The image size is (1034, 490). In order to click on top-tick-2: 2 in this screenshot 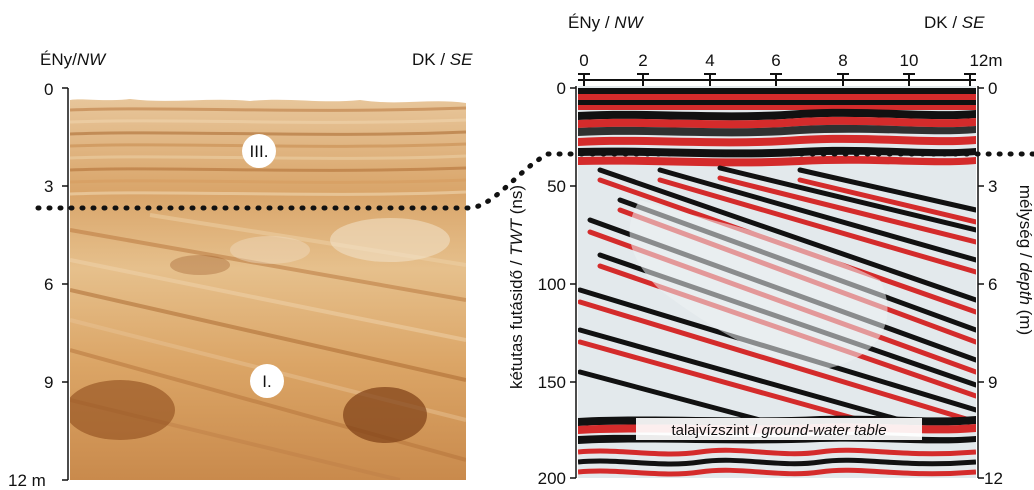, I will do `click(642, 60)`.